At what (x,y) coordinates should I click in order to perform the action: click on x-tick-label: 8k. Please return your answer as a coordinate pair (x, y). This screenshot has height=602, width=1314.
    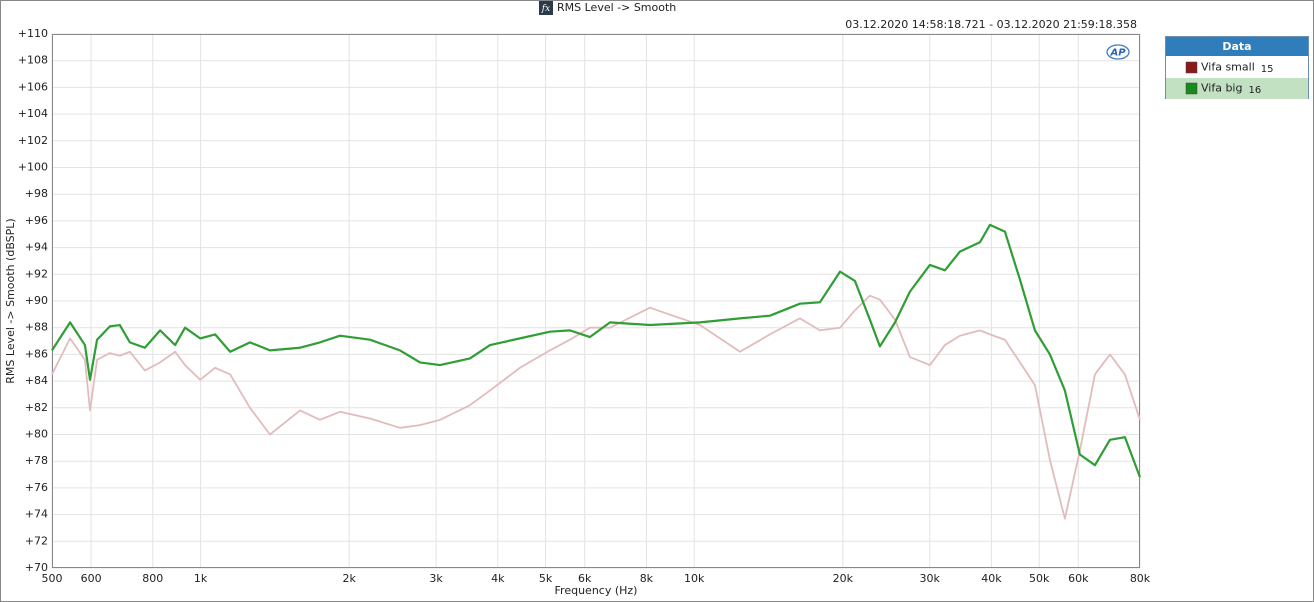
    Looking at the image, I should click on (647, 578).